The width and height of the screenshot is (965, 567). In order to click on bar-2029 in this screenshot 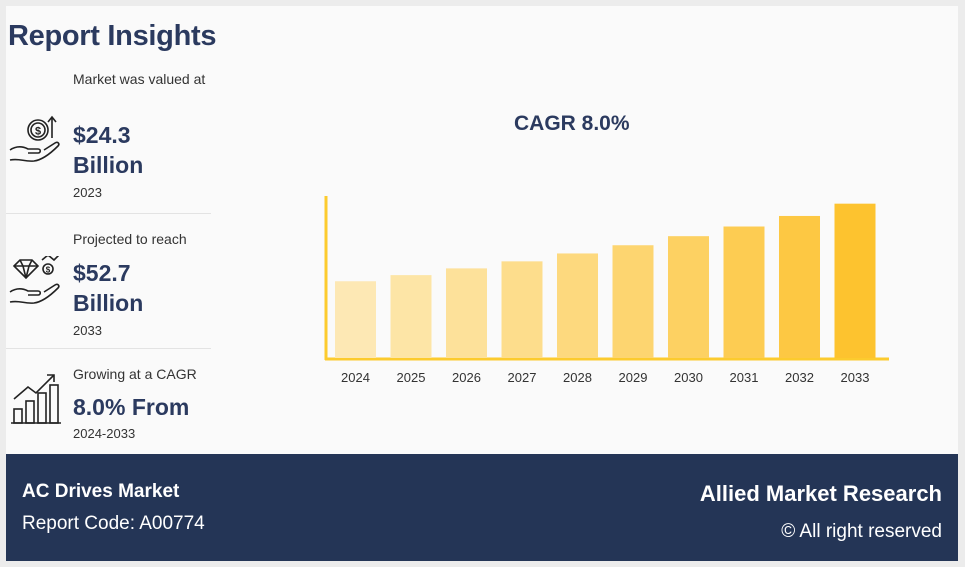, I will do `click(633, 301)`.